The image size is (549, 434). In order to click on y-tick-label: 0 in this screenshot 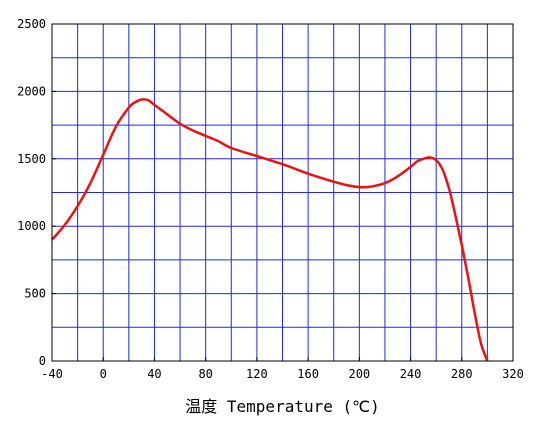, I will do `click(42, 361)`.